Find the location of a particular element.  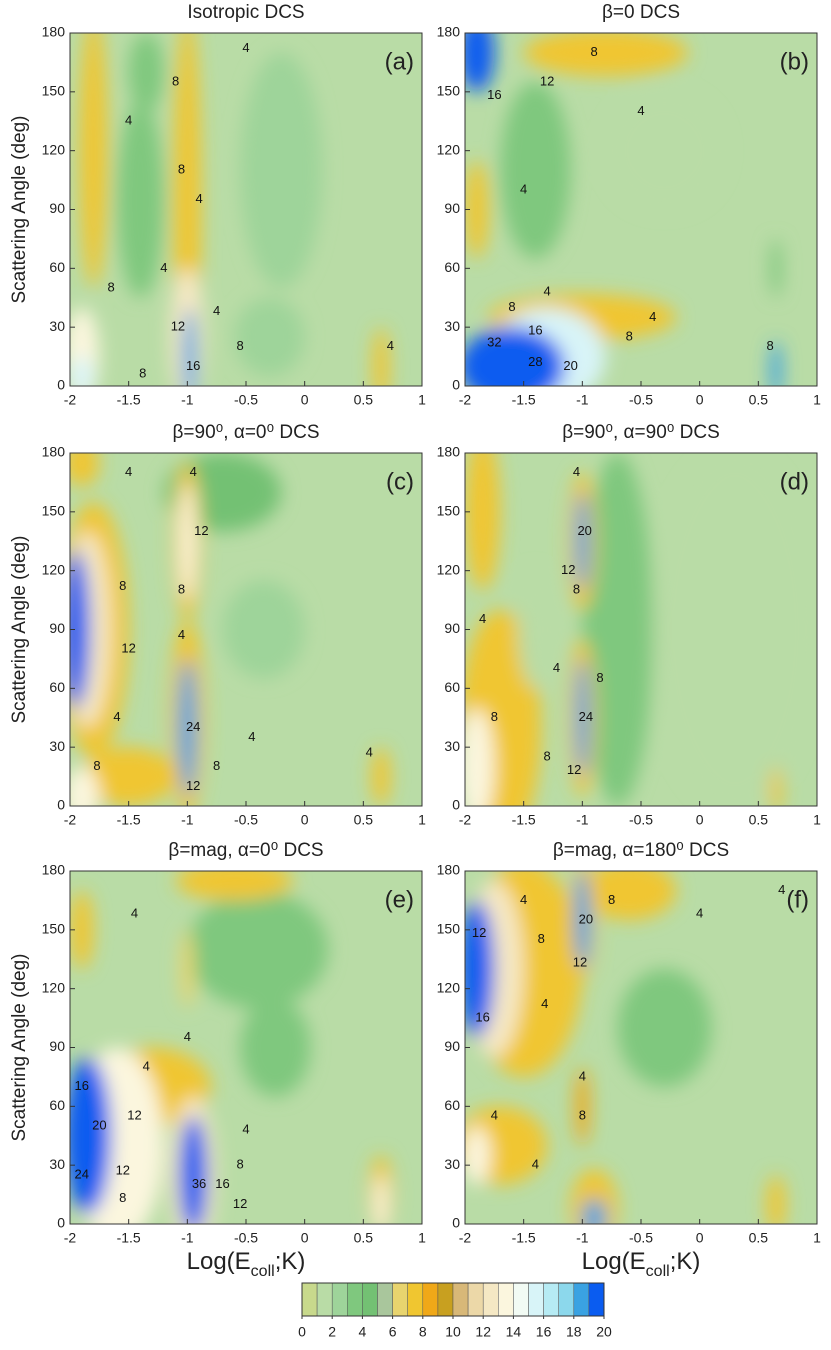

panel-title: β=90⁰, α=0⁰ DCS is located at coordinates (246, 432).